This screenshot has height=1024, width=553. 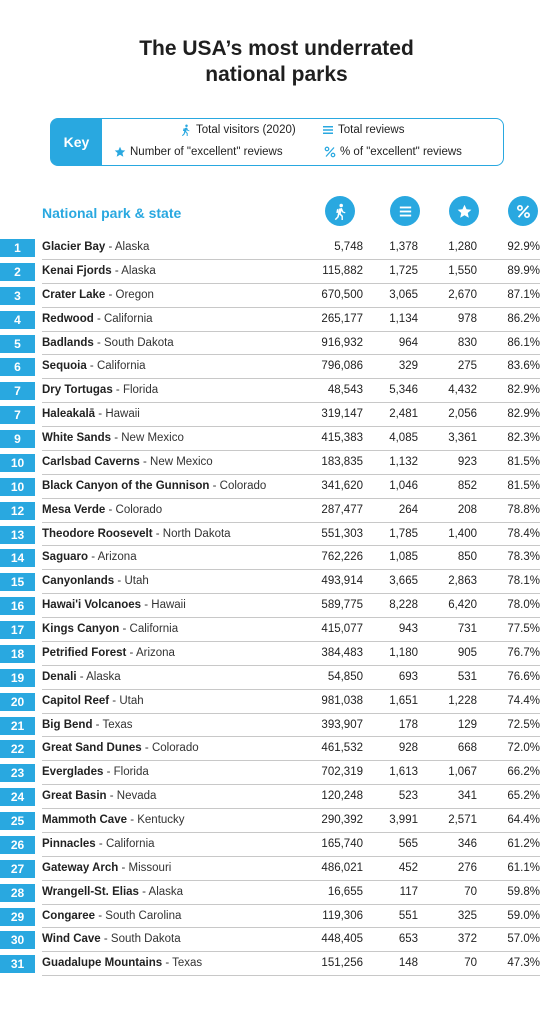 I want to click on rank-badge: 22, so click(x=17, y=749).